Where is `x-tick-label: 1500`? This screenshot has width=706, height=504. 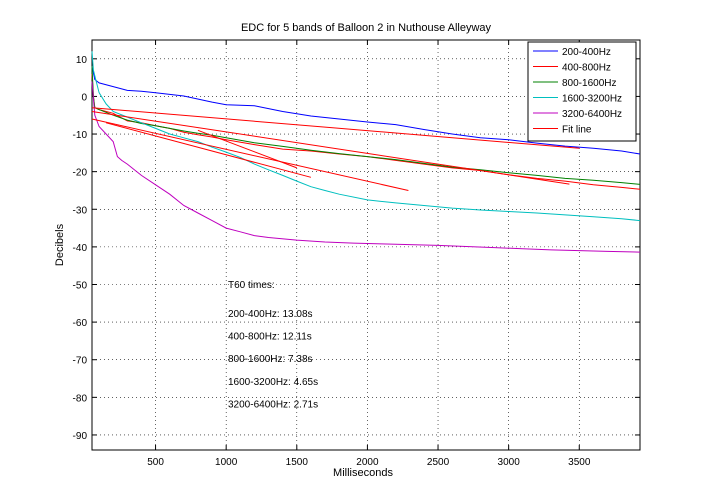
x-tick-label: 1500 is located at coordinates (297, 462).